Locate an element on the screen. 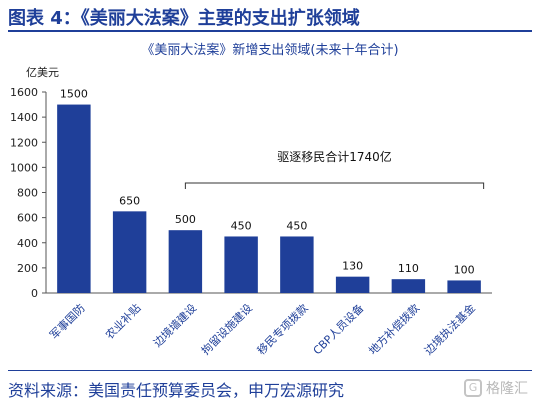 The height and width of the screenshot is (408, 540). data-label: 110 is located at coordinates (408, 268).